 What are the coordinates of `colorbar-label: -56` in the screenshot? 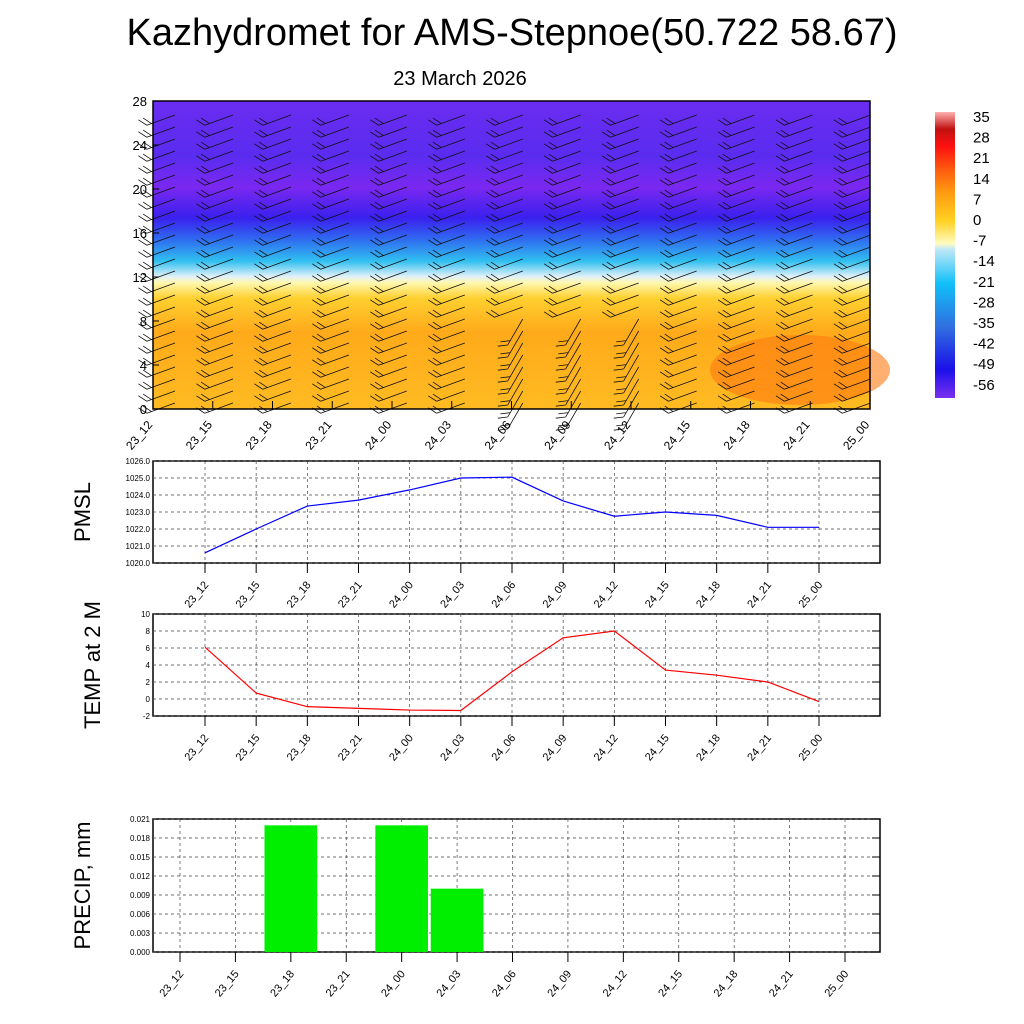 It's located at (984, 385).